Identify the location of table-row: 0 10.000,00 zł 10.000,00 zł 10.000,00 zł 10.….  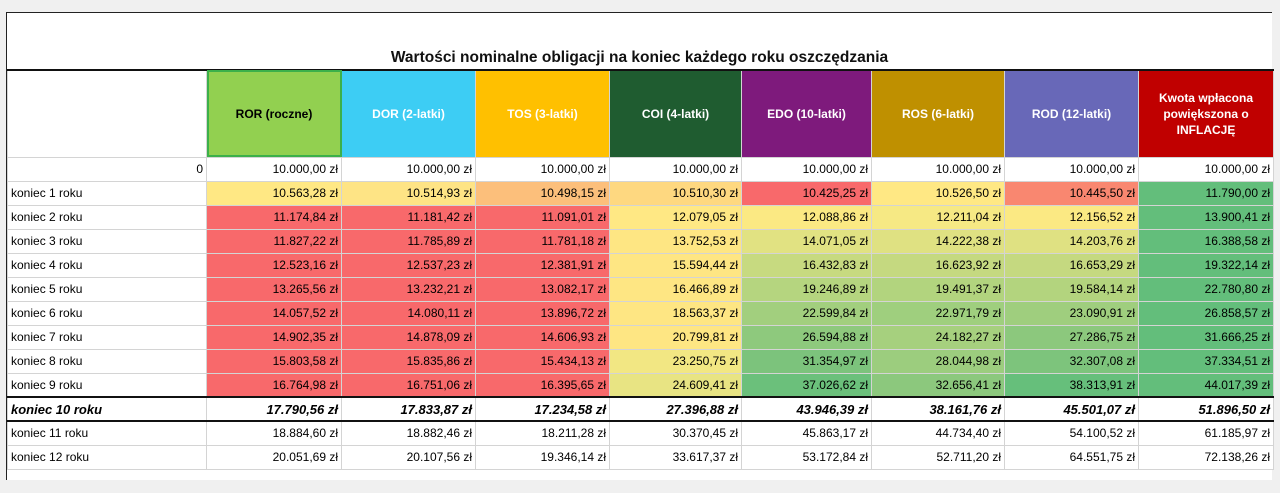
(640, 169).